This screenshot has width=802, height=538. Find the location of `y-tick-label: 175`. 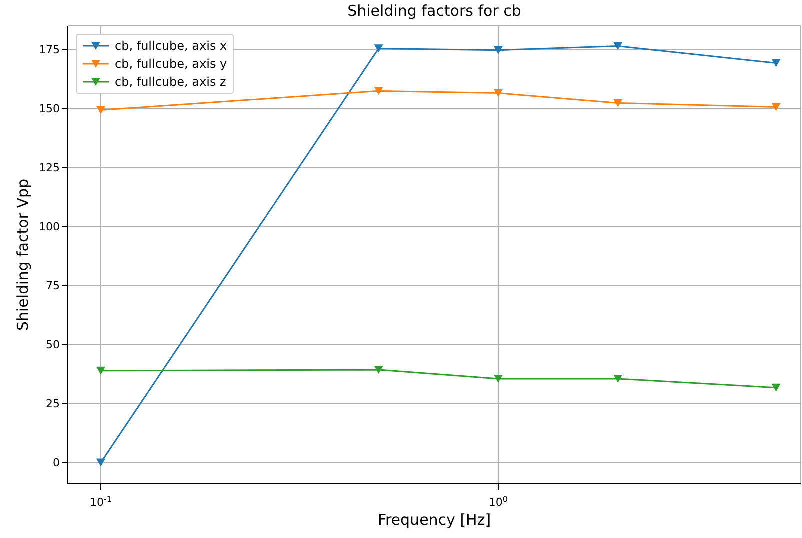

y-tick-label: 175 is located at coordinates (49, 50).